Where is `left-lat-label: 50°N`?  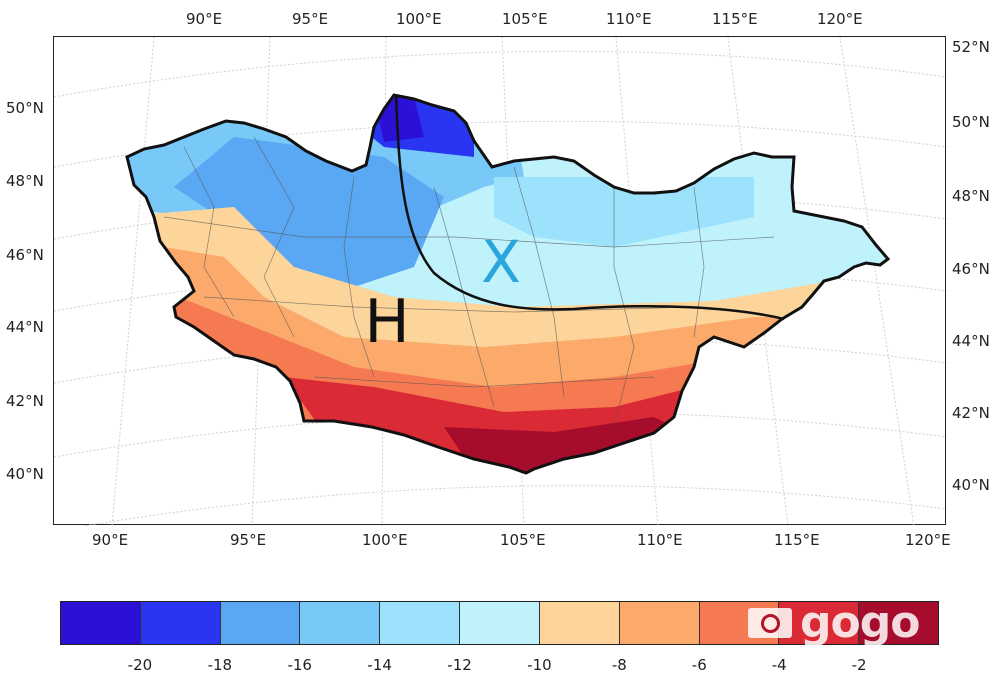 left-lat-label: 50°N is located at coordinates (25, 108).